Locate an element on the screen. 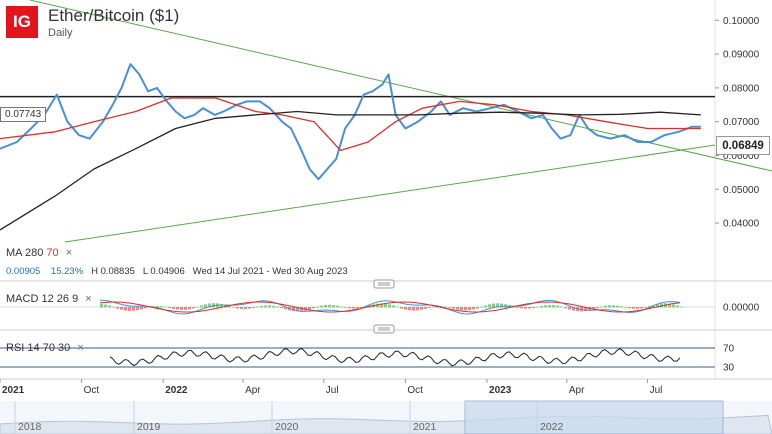 Image resolution: width=772 pixels, height=434 pixels. rsi-period: 14 is located at coordinates (33, 348).